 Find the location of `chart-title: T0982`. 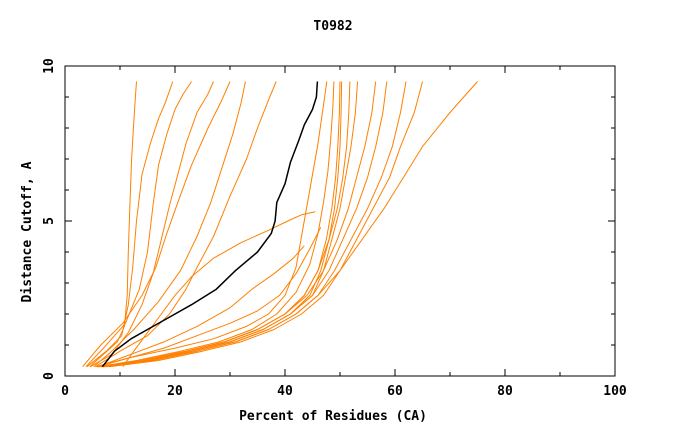

chart-title: T0982 is located at coordinates (332, 26).